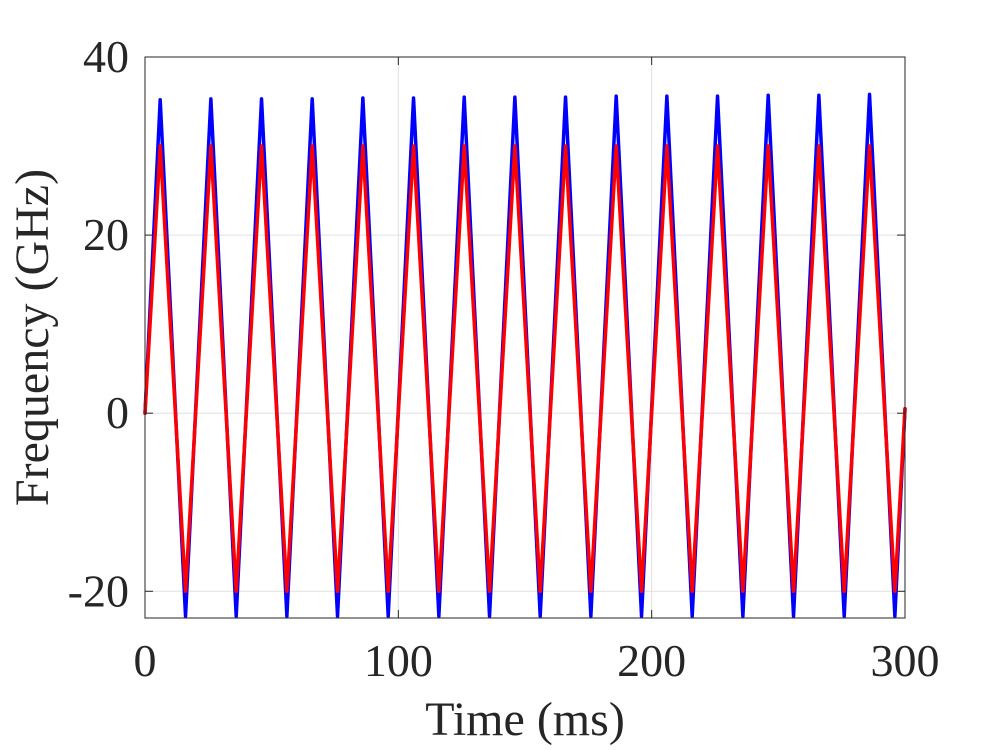  Describe the element at coordinates (106, 234) in the screenshot. I see `y-tick-label: 20` at that location.